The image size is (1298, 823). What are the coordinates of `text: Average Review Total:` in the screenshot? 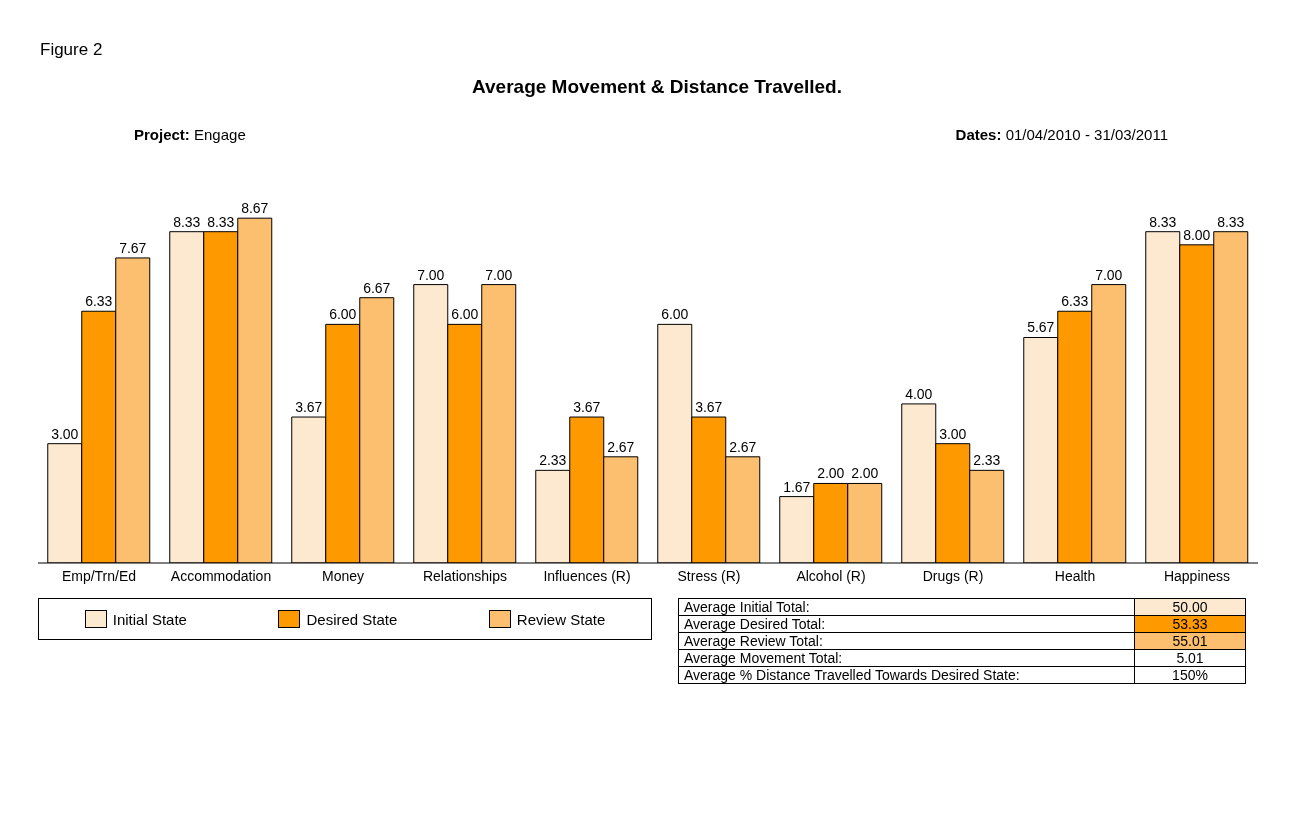 It's located at (906, 641).